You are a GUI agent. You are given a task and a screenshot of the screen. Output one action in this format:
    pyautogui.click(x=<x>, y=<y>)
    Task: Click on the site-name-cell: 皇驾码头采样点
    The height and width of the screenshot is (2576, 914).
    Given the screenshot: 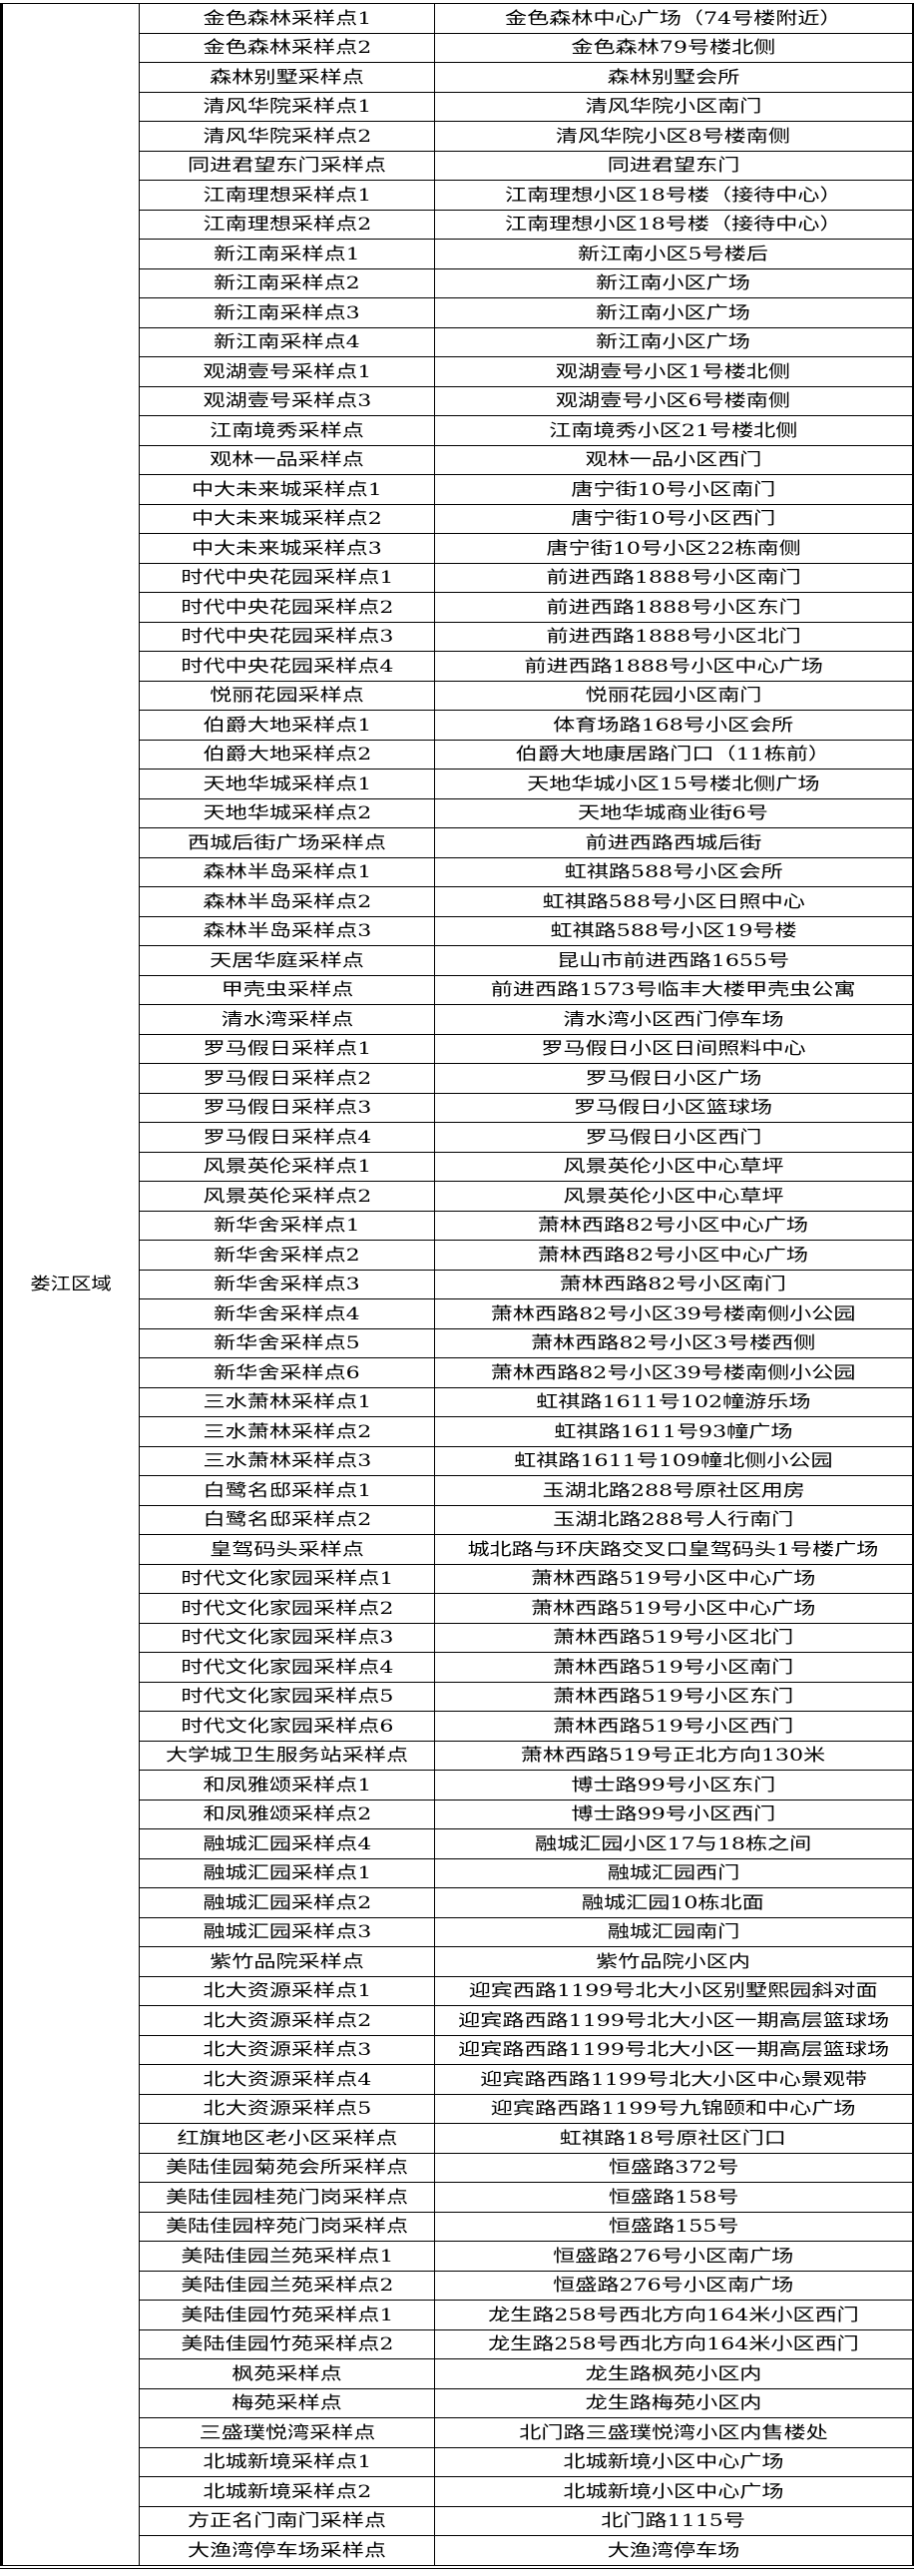 What is the action you would take?
    pyautogui.click(x=287, y=1549)
    